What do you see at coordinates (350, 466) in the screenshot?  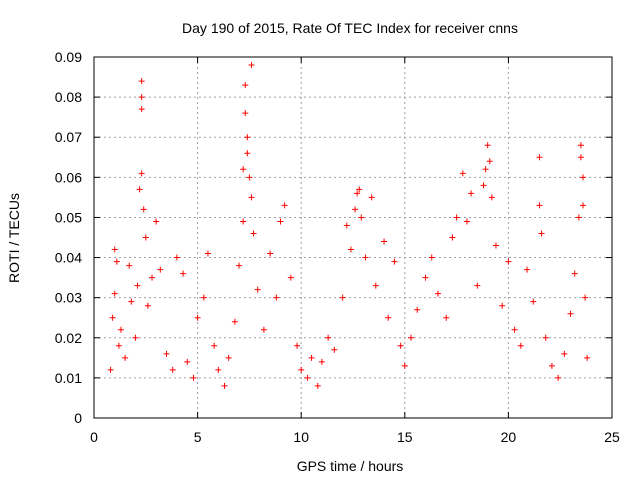 I see `x-axis-label: GPS time / hours` at bounding box center [350, 466].